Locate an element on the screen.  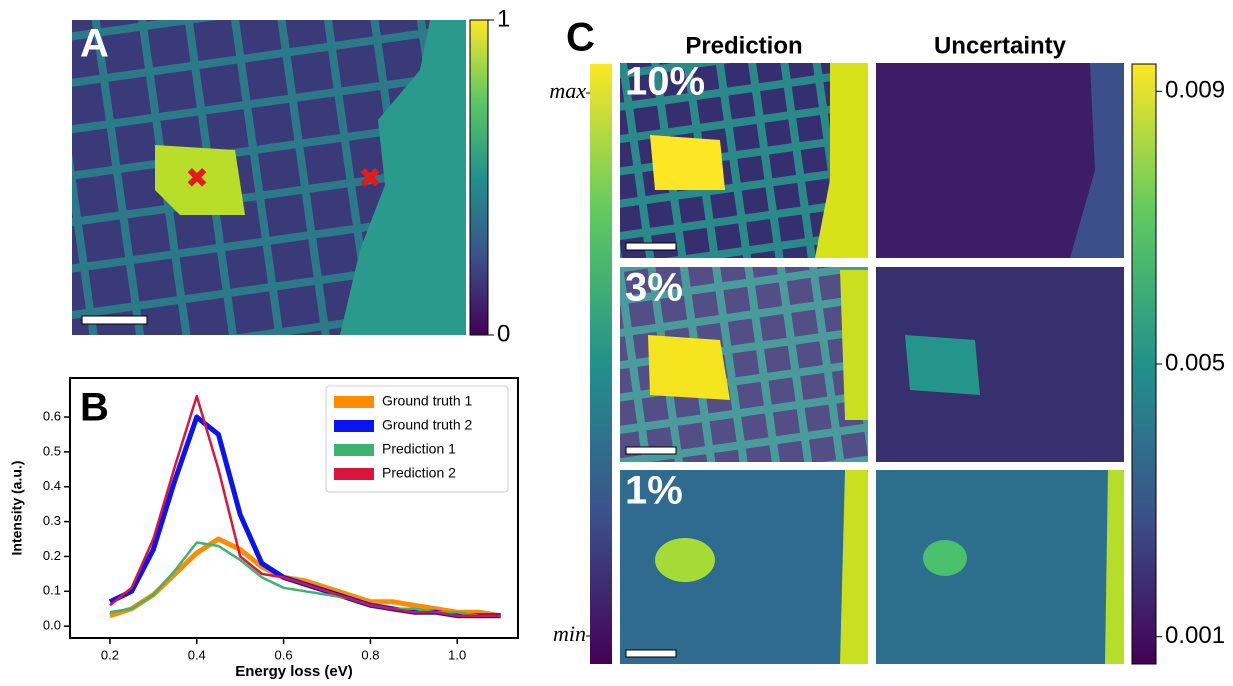
y-tick-label: 0.0 is located at coordinates (52, 625).